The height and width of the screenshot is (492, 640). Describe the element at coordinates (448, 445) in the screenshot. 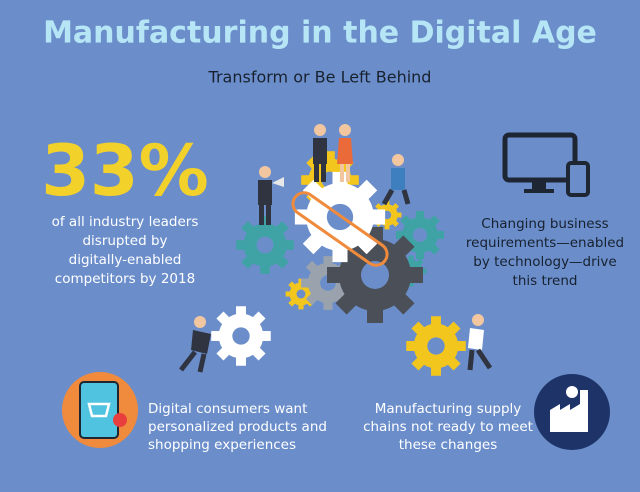

I see `callout-line: these changes` at that location.